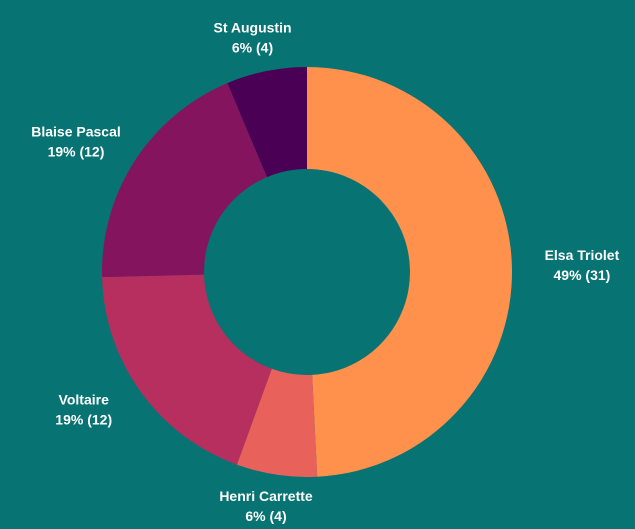 The image size is (635, 529). I want to click on slice-label: Blaise Pascal, so click(76, 132).